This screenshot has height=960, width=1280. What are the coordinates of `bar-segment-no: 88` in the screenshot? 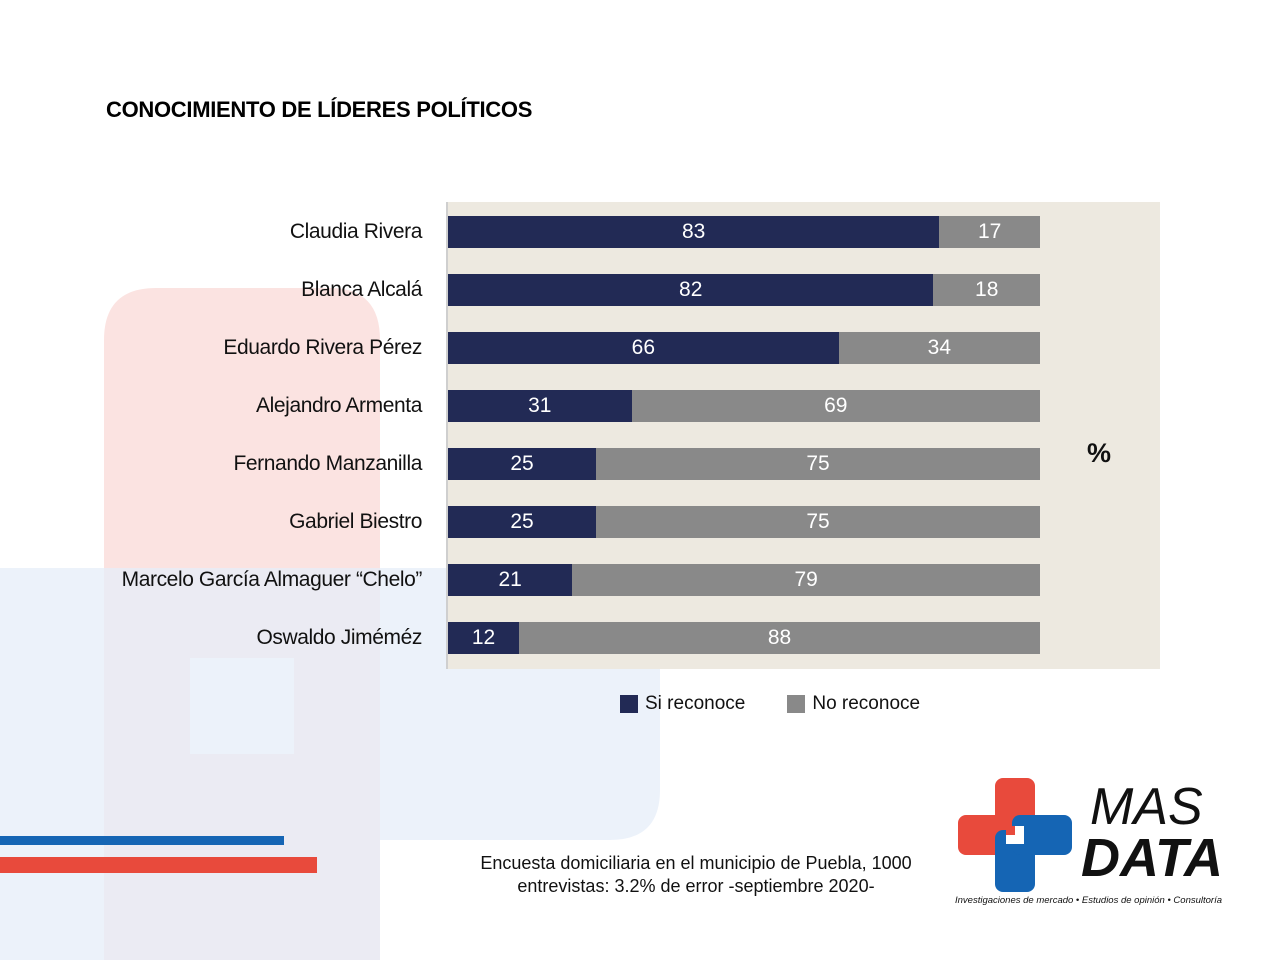 It's located at (779, 638).